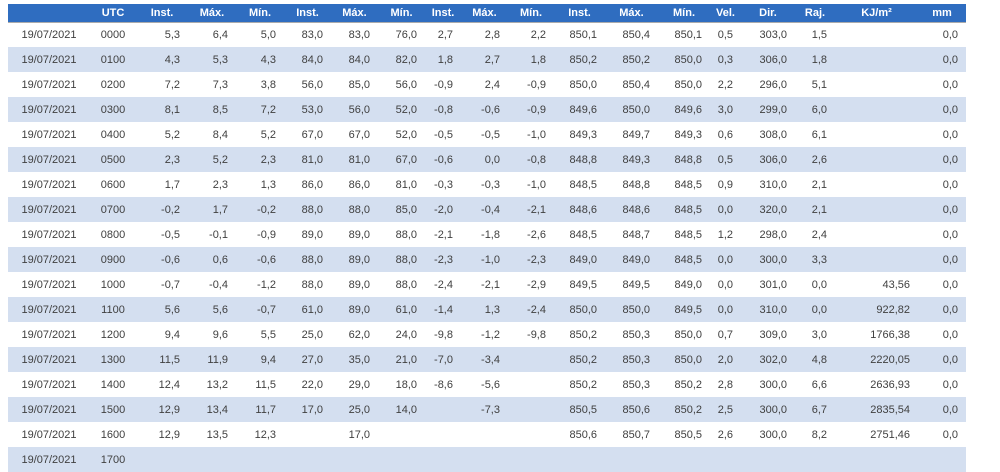  Describe the element at coordinates (265, 434) in the screenshot. I see `cell-value: 12,3` at that location.